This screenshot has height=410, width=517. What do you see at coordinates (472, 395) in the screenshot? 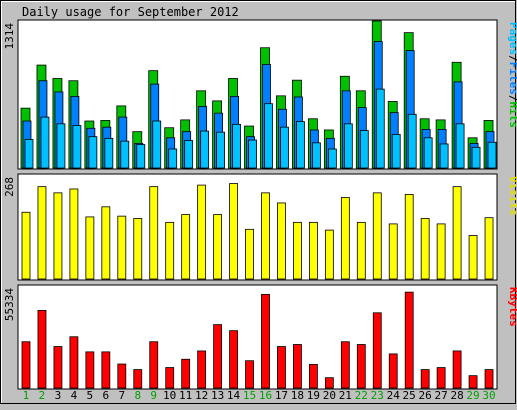
I see `day-label-29: 29` at bounding box center [472, 395].